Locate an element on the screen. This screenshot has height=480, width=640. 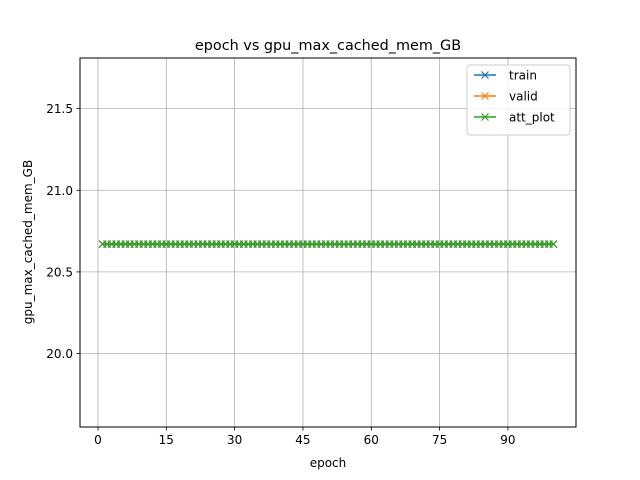
chart-title: epoch vs gpu_max_cached_mem_GB is located at coordinates (328, 46).